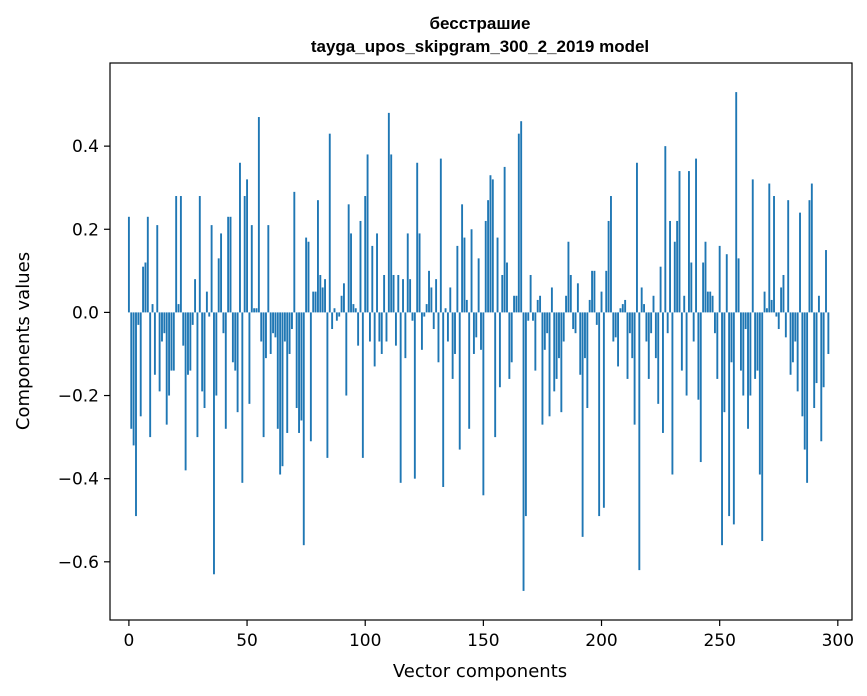 The image size is (867, 696). What do you see at coordinates (488, 635) in the screenshot?
I see `x-axis-ticks: 0 50 100 150 200 250 300` at bounding box center [488, 635].